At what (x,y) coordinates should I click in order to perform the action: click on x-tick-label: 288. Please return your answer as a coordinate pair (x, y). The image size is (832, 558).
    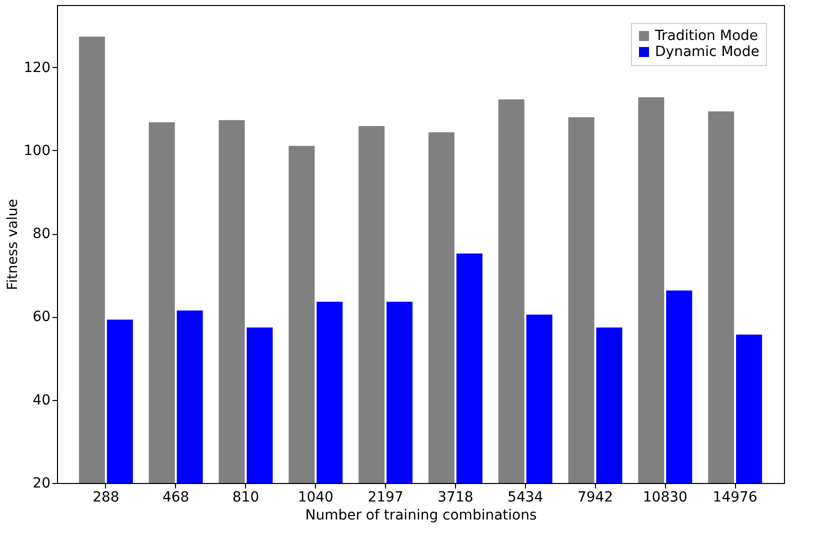
    Looking at the image, I should click on (106, 498).